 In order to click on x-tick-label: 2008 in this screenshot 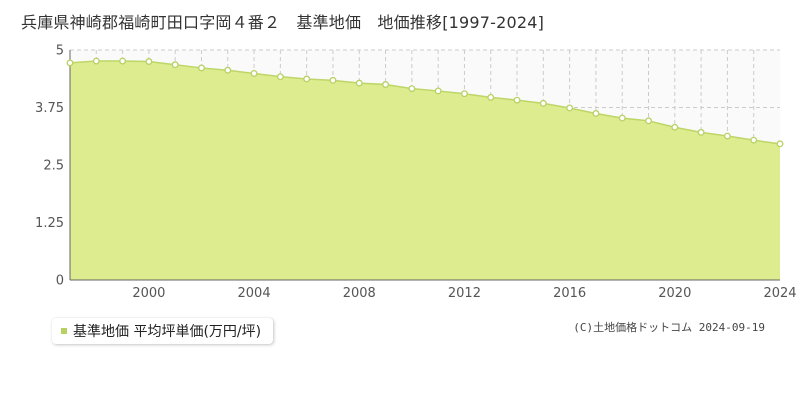, I will do `click(359, 293)`.